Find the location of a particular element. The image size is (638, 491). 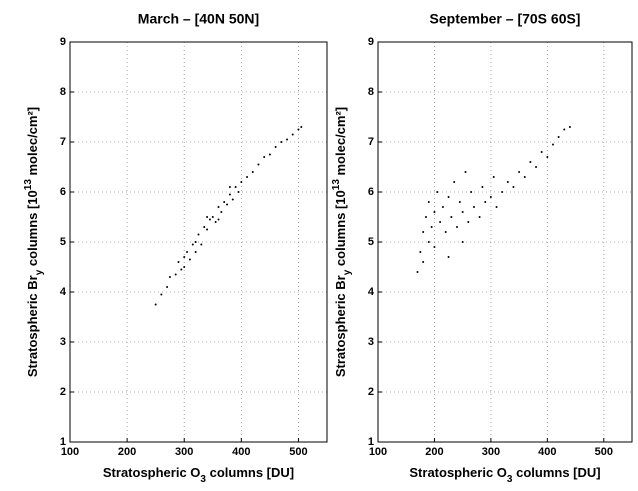

y-tick-label: 4 is located at coordinates (371, 292).